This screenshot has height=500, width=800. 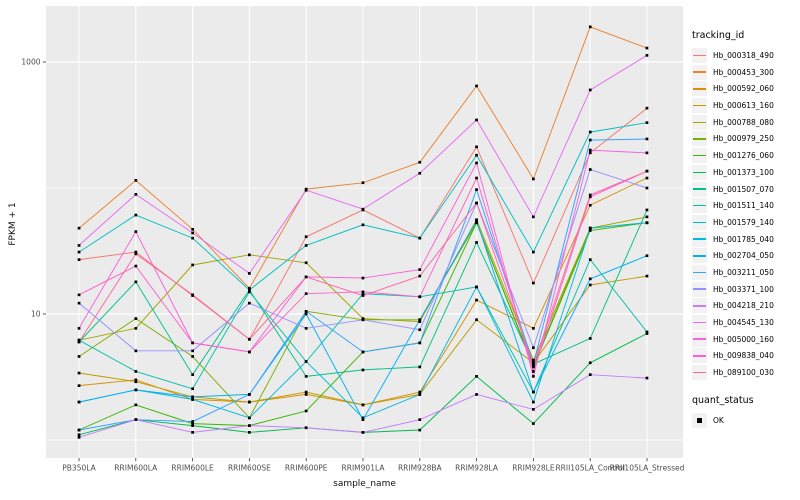 I want to click on legend-item-Hb_005000_160: Hb_005000_160, so click(x=745, y=339).